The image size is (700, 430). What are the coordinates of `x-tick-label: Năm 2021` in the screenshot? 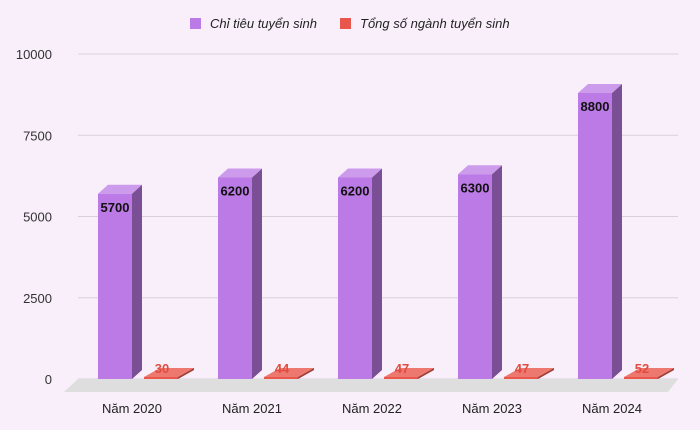 It's located at (252, 408).